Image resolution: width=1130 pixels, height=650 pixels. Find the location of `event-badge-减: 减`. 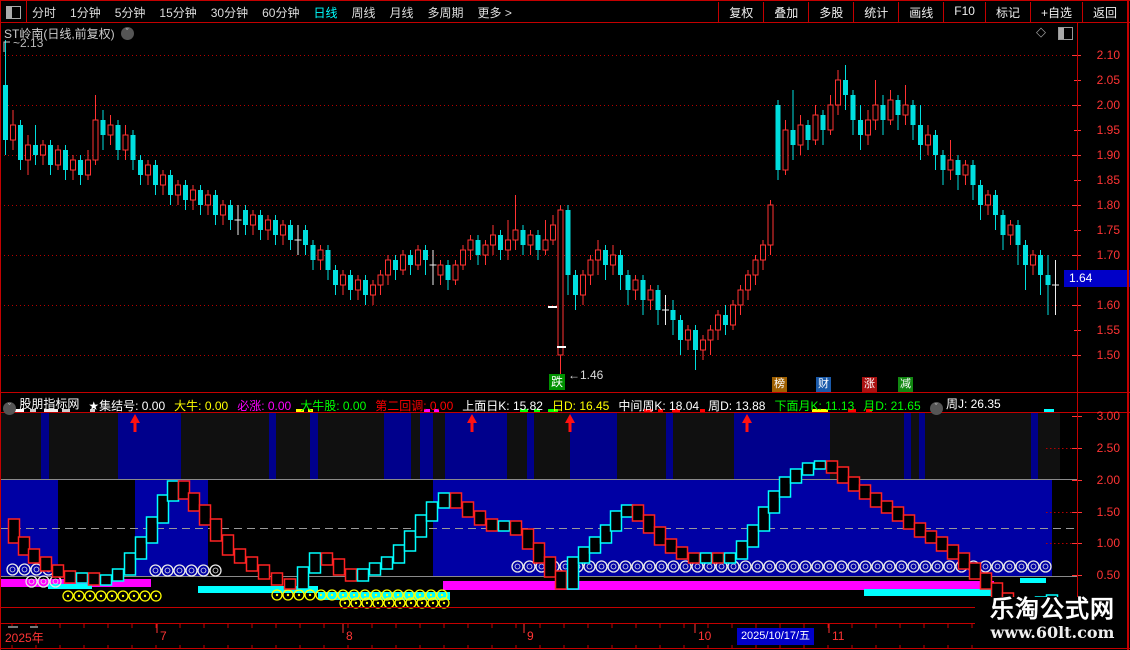

event-badge-减: 减 is located at coordinates (905, 384).